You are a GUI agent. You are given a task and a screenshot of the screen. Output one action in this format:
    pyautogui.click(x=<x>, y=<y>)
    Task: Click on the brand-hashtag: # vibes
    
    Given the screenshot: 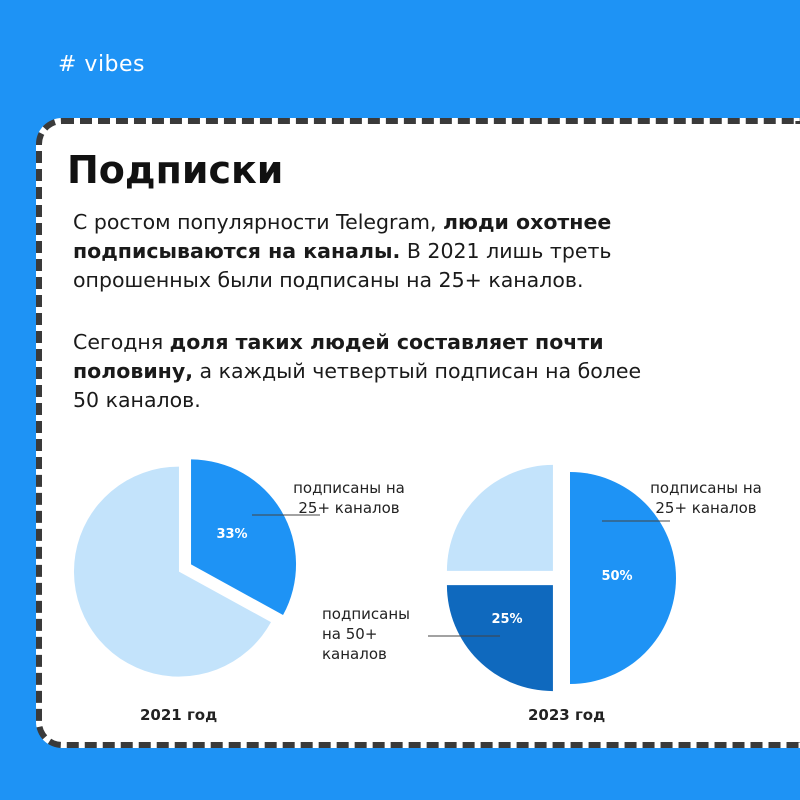 What is the action you would take?
    pyautogui.click(x=102, y=64)
    